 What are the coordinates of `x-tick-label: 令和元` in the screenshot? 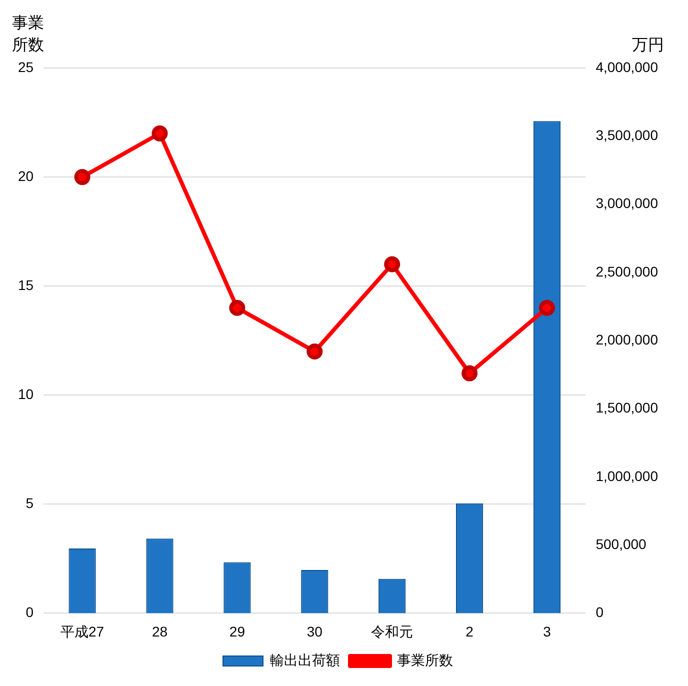 It's located at (392, 631).